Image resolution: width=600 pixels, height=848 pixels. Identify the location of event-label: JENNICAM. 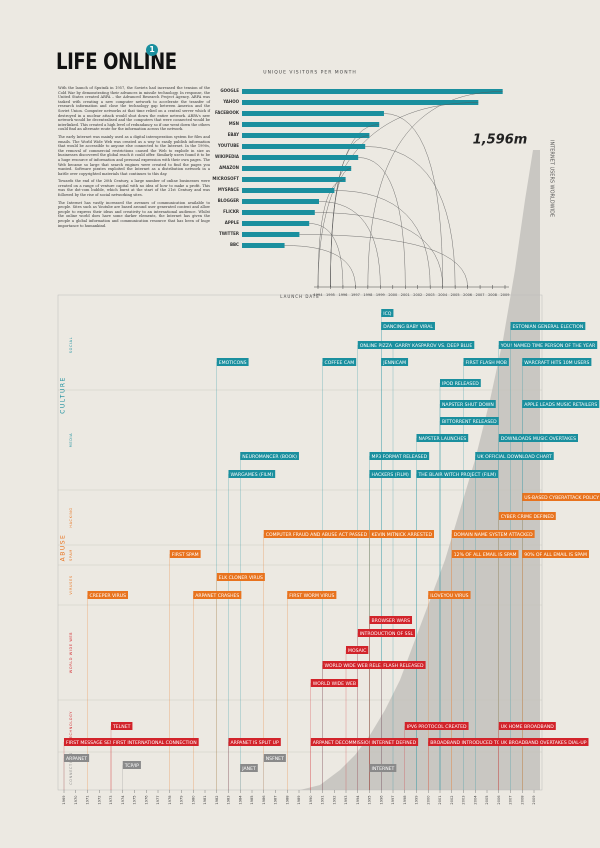
(394, 363).